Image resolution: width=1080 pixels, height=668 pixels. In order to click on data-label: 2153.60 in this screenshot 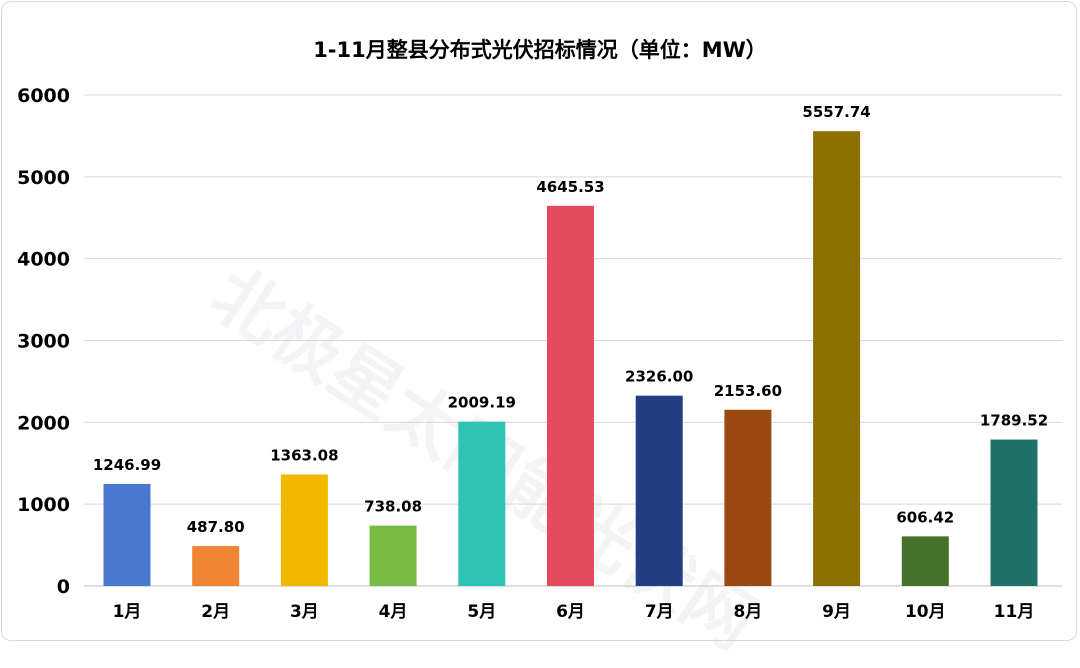, I will do `click(748, 391)`.